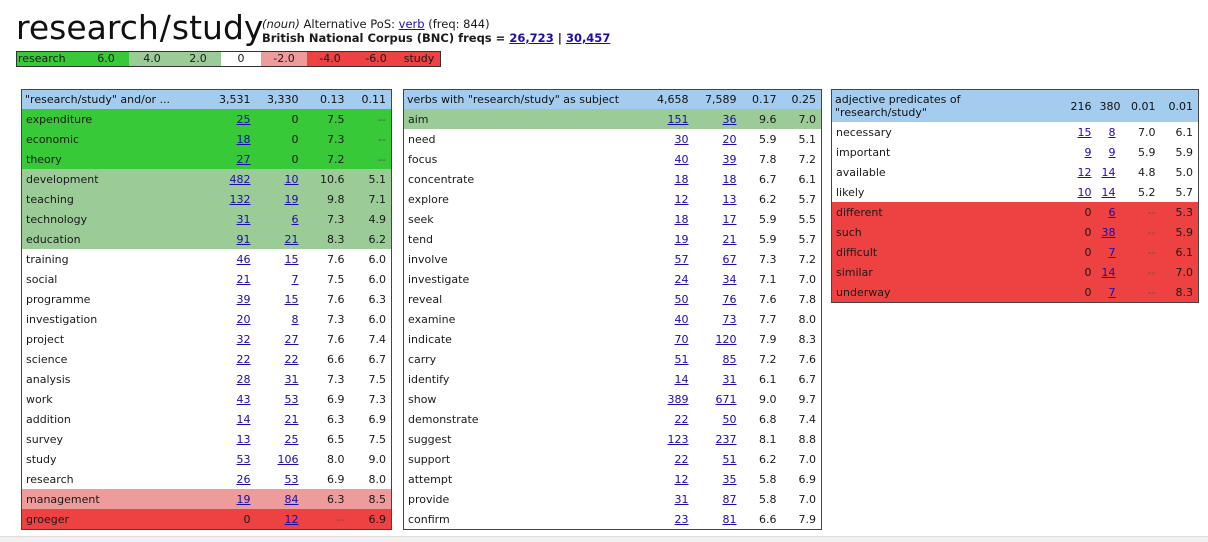 The width and height of the screenshot is (1208, 542). Describe the element at coordinates (681, 279) in the screenshot. I see `freq-link: 24` at that location.